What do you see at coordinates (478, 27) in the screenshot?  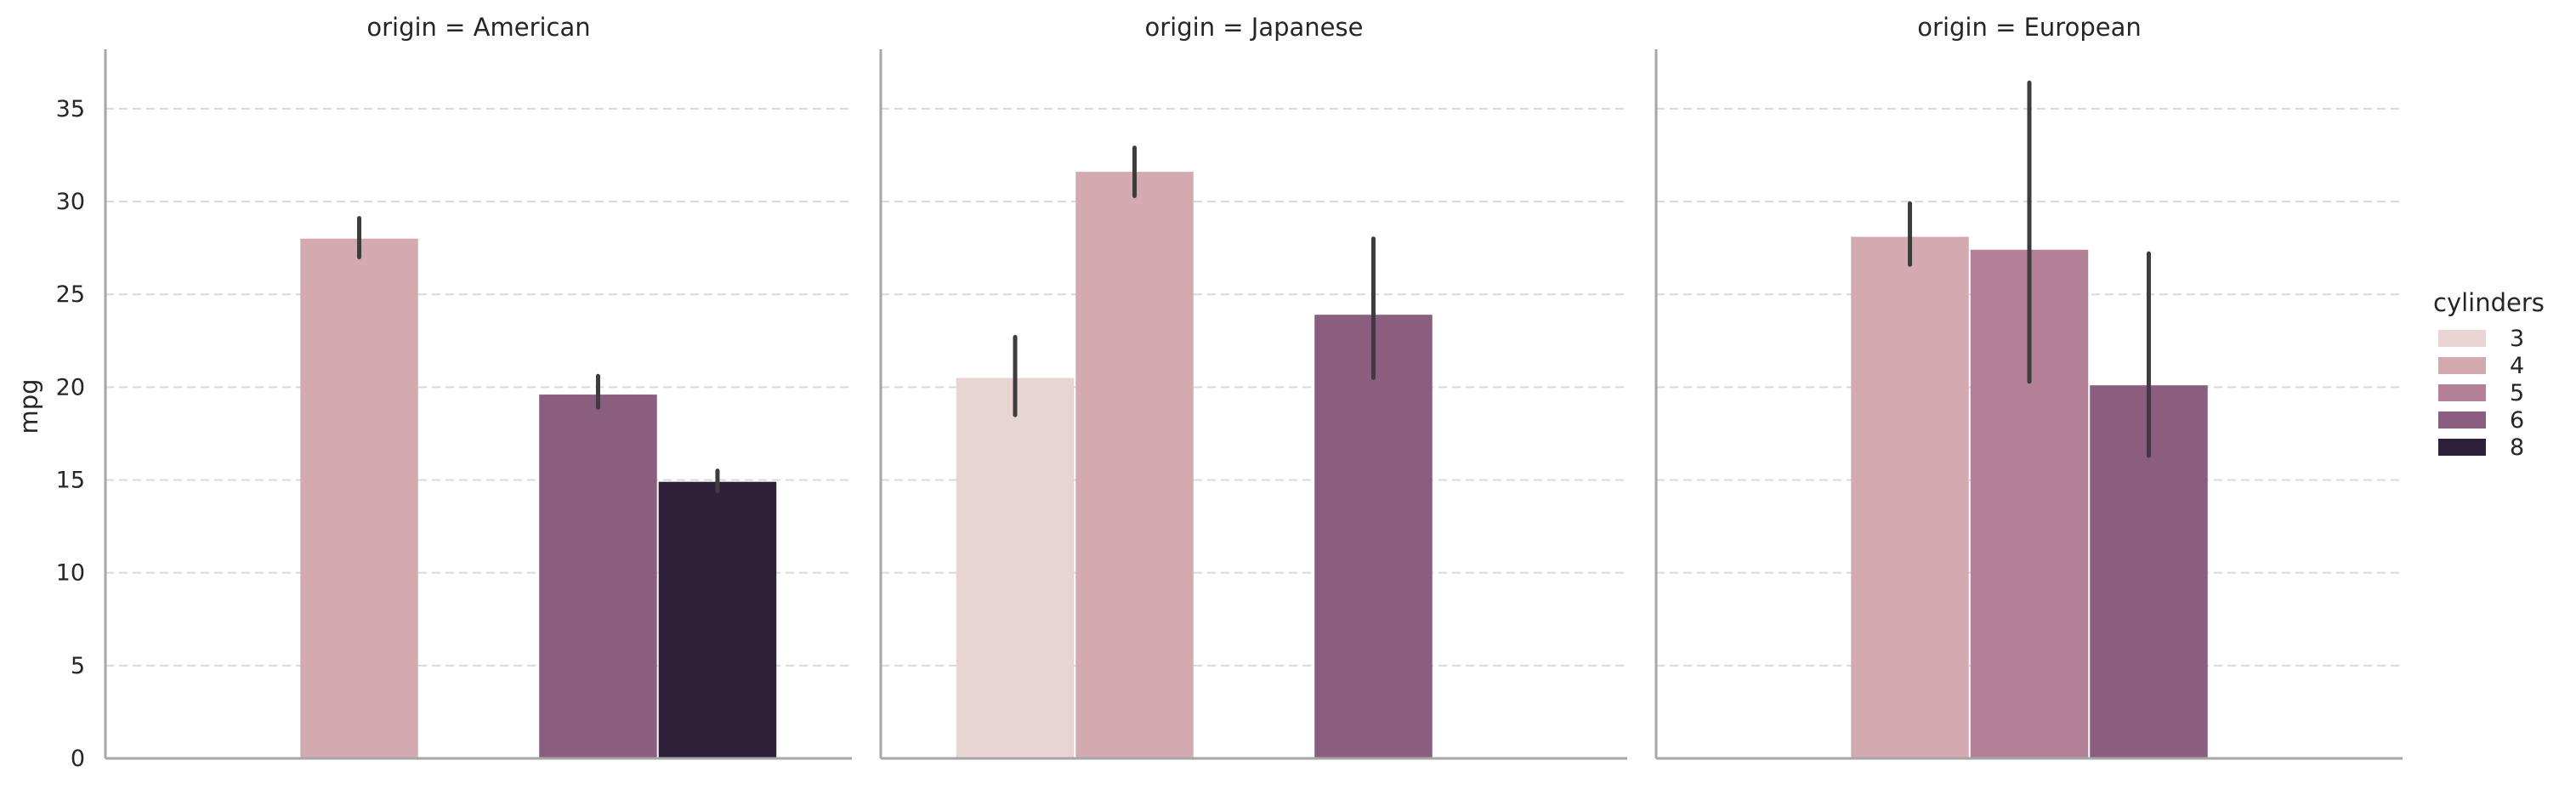 I see `panel-title: origin = American` at bounding box center [478, 27].